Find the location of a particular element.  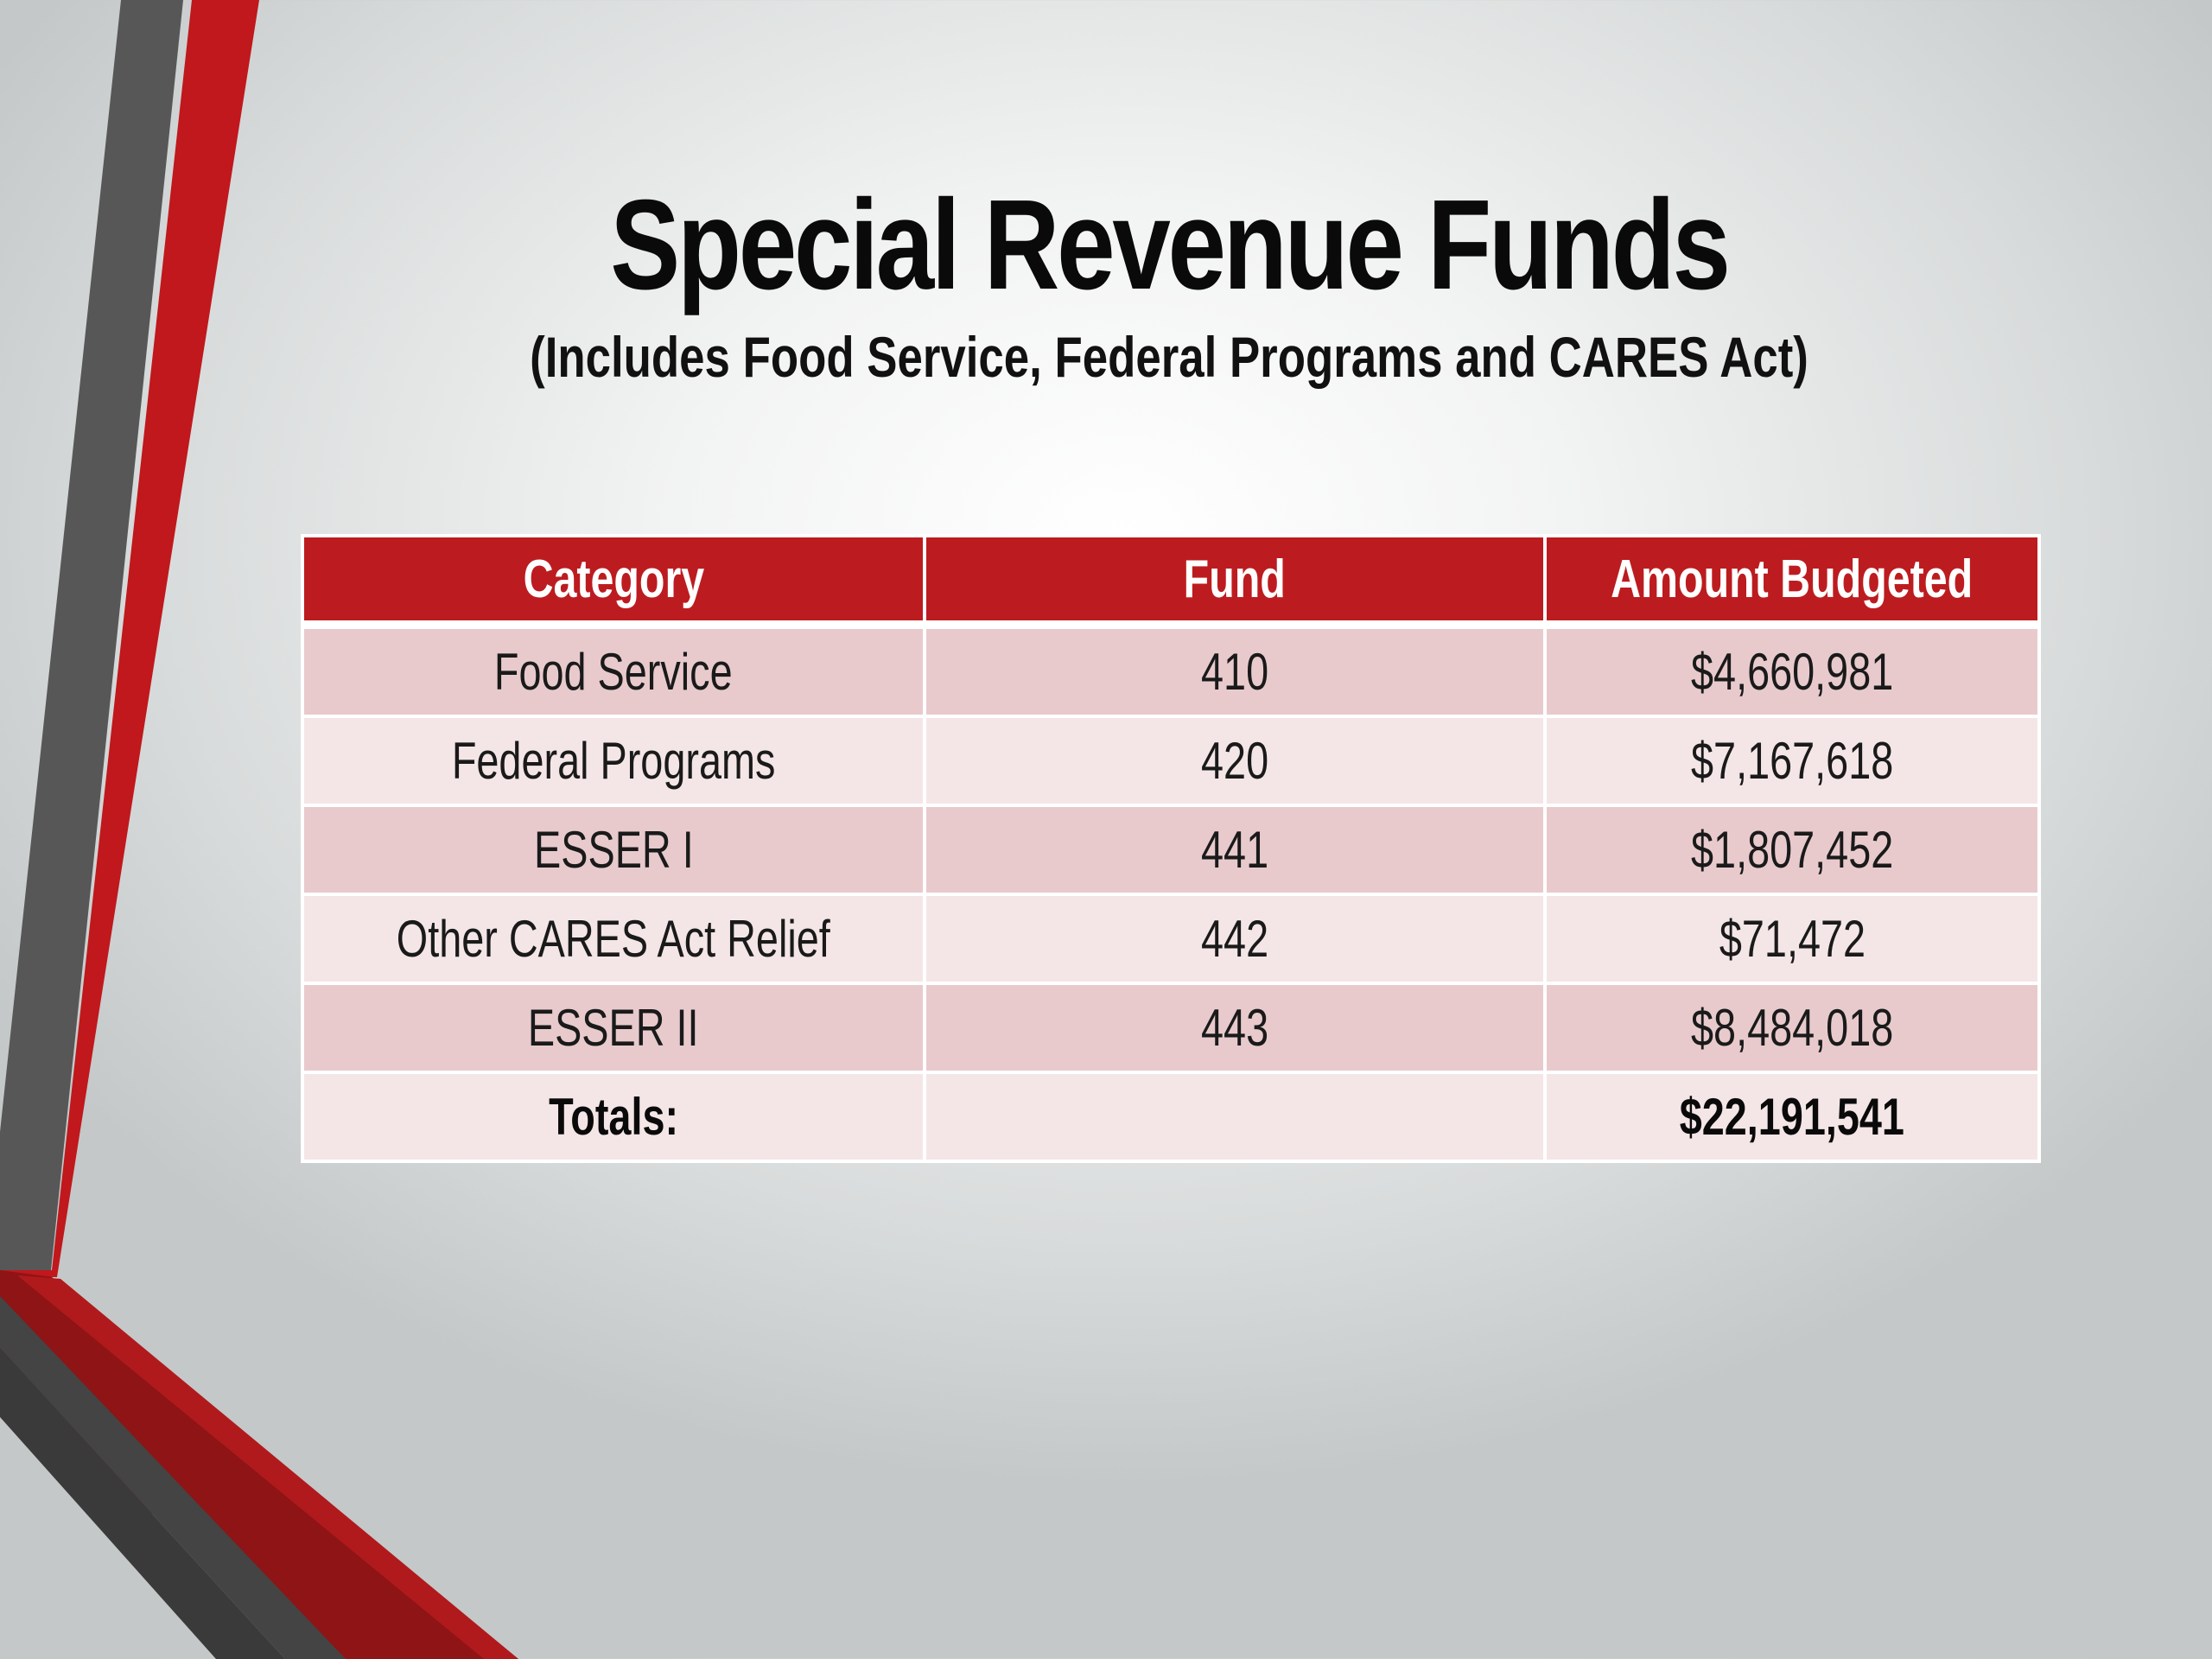

totals-row: Totals: $22,191,541 is located at coordinates (1171, 1117).